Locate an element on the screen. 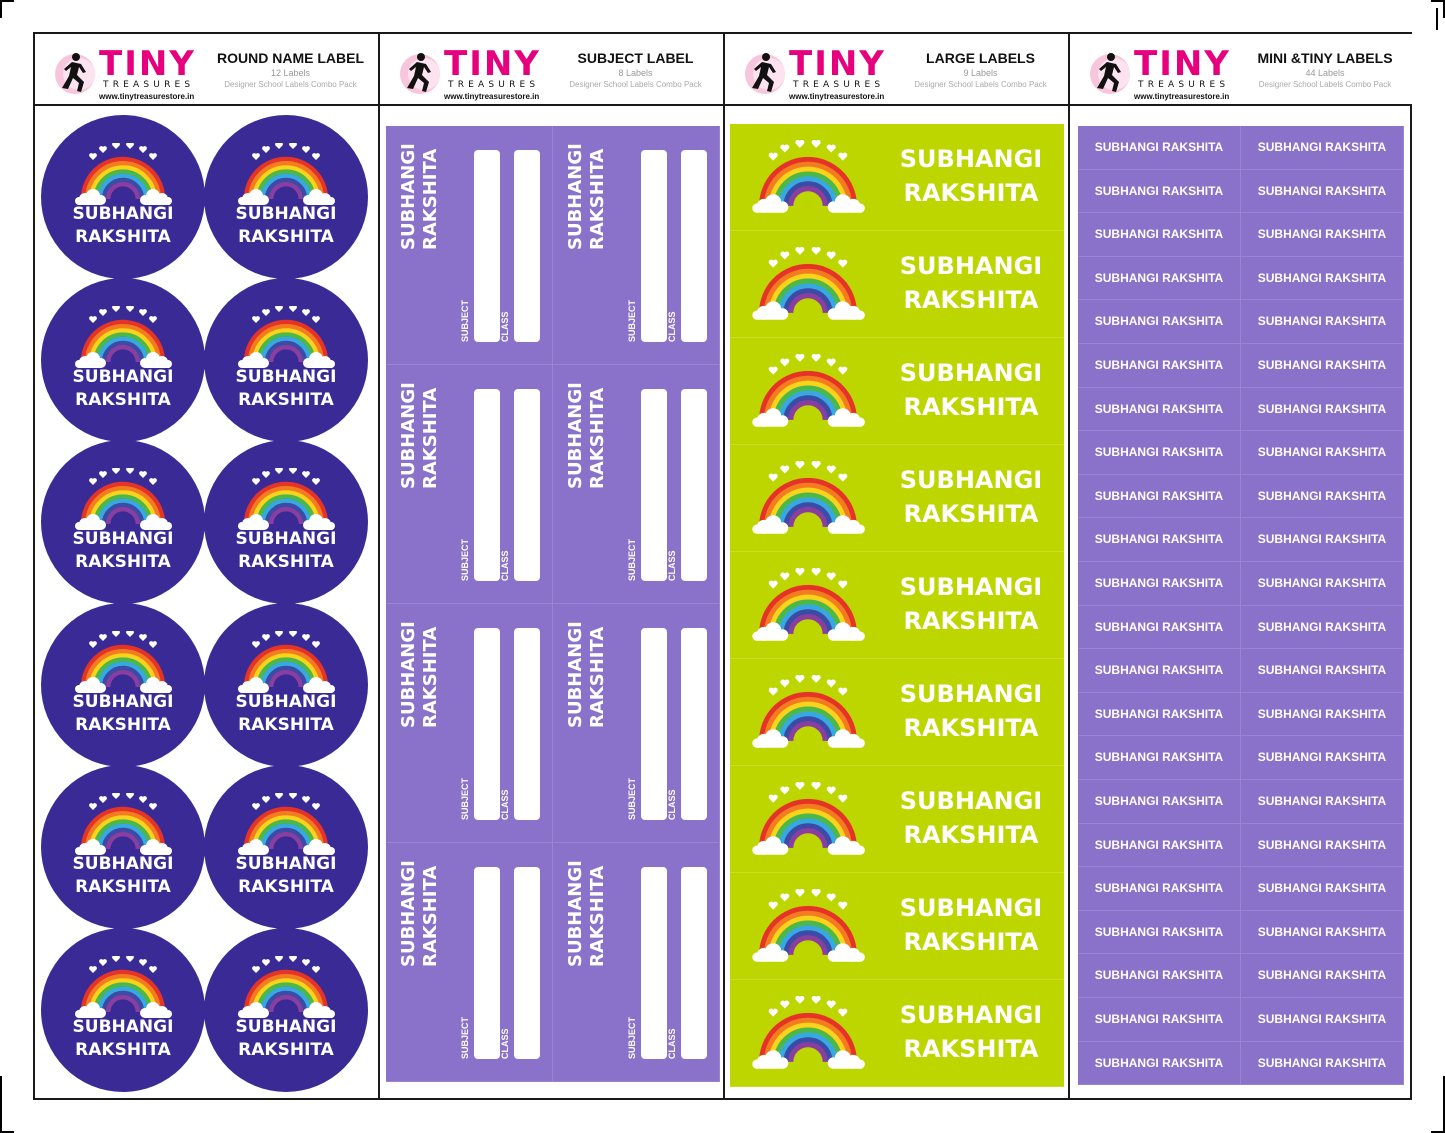 The image size is (1445, 1133). large-name-label: SUBHANGI RAKSHITA is located at coordinates (897, 605).